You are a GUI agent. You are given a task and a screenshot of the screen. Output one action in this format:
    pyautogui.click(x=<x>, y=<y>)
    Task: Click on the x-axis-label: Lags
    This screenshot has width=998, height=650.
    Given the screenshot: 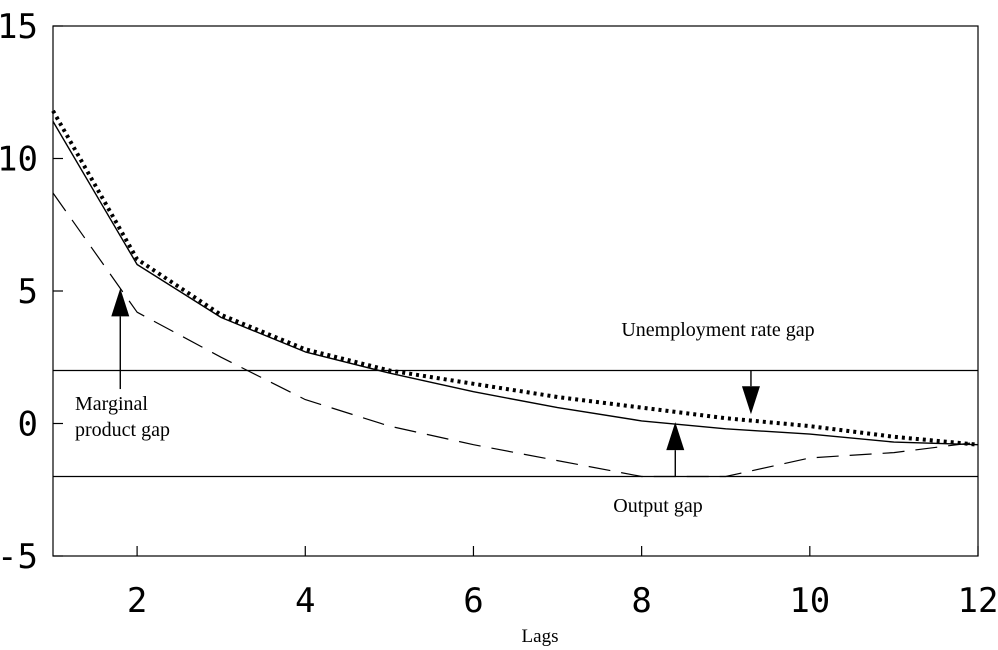 What is the action you would take?
    pyautogui.click(x=540, y=636)
    